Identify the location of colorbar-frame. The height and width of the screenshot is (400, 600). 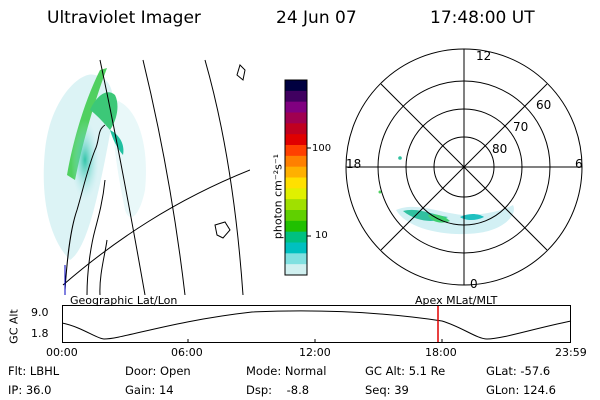
(296, 177).